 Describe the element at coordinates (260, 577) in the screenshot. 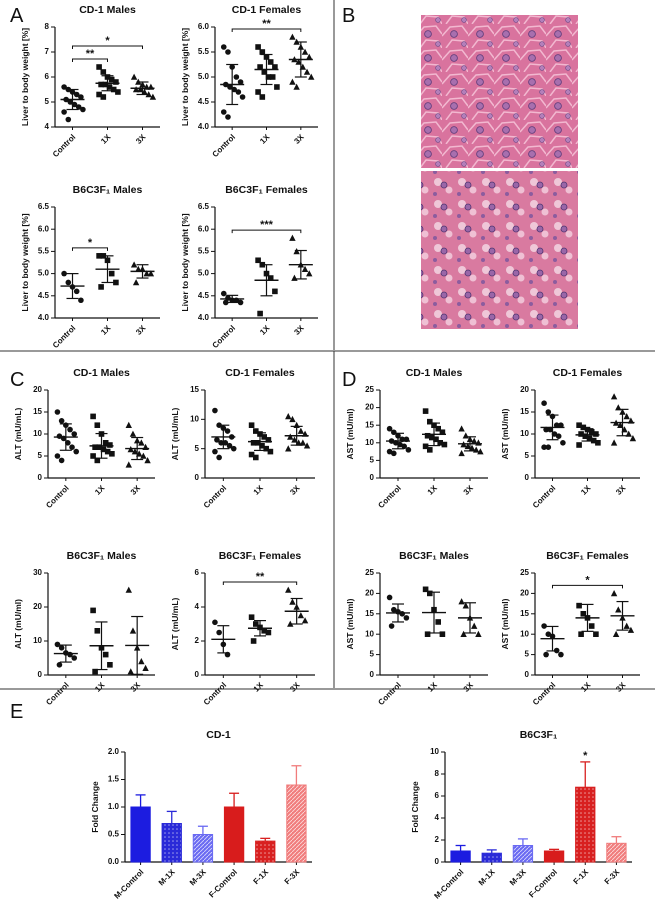

I see `significance-label: **` at that location.